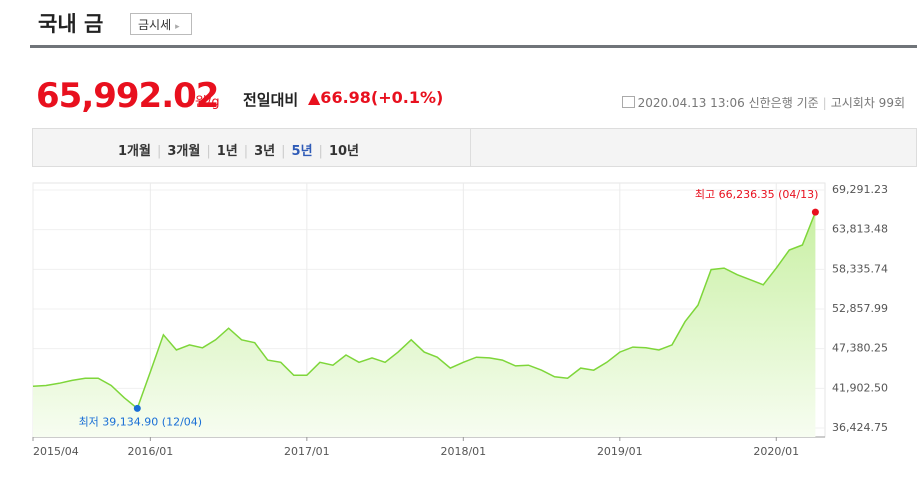 The height and width of the screenshot is (486, 917). I want to click on annotation-label: 최저 39,134.90 (12/04), so click(141, 421).